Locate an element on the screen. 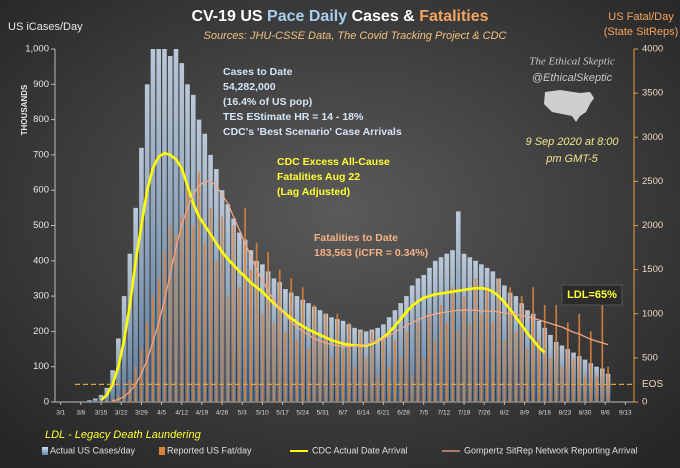 The width and height of the screenshot is (680, 468). chart-title: CV-19 US Pace Daily Cases & Fatalities is located at coordinates (339, 16).